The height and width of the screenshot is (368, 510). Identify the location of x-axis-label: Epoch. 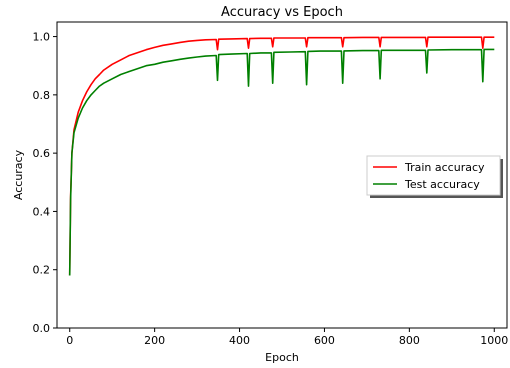
(282, 357).